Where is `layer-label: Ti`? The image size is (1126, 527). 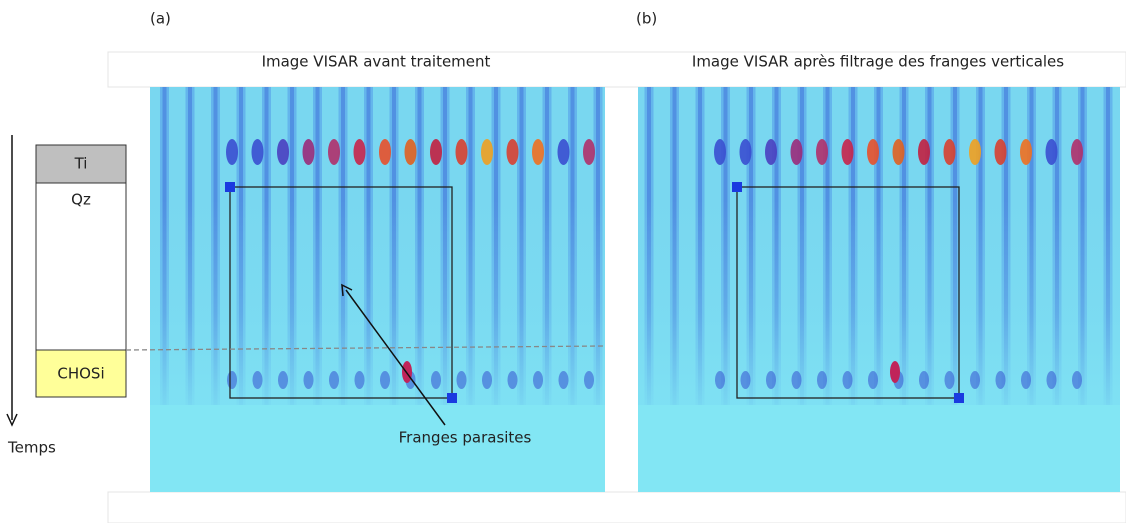 layer-label: Ti is located at coordinates (81, 164).